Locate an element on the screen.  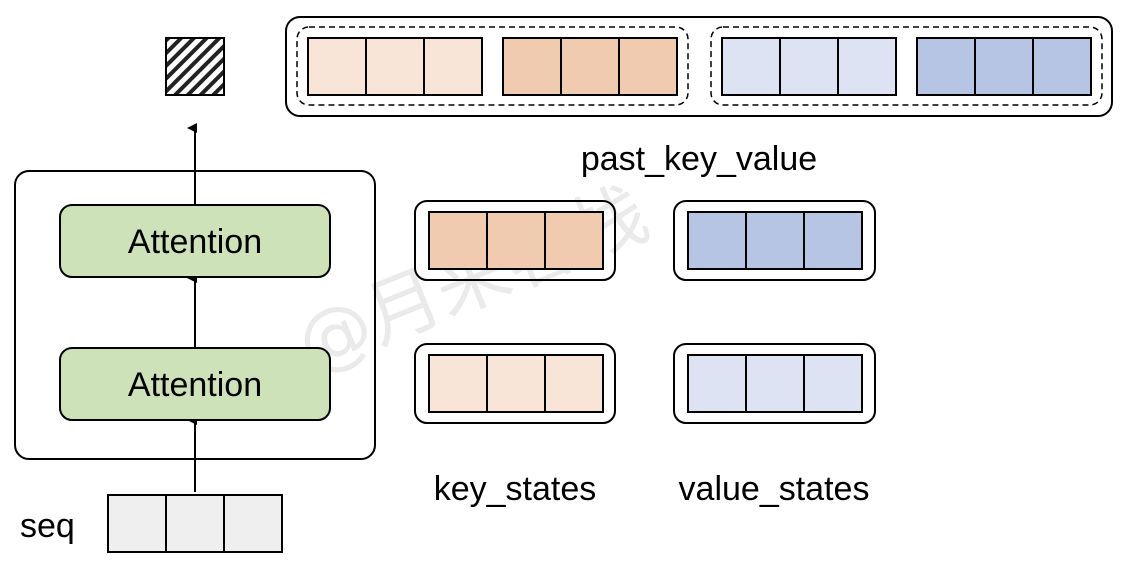
value-states-past-container is located at coordinates (774, 383).